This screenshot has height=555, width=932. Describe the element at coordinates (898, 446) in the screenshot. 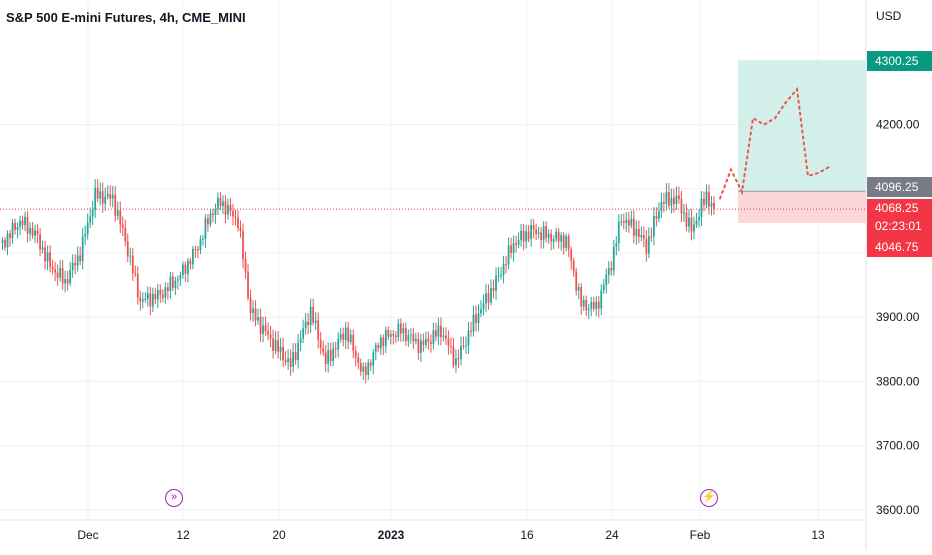

I see `y-tick-label: 3700.00` at that location.